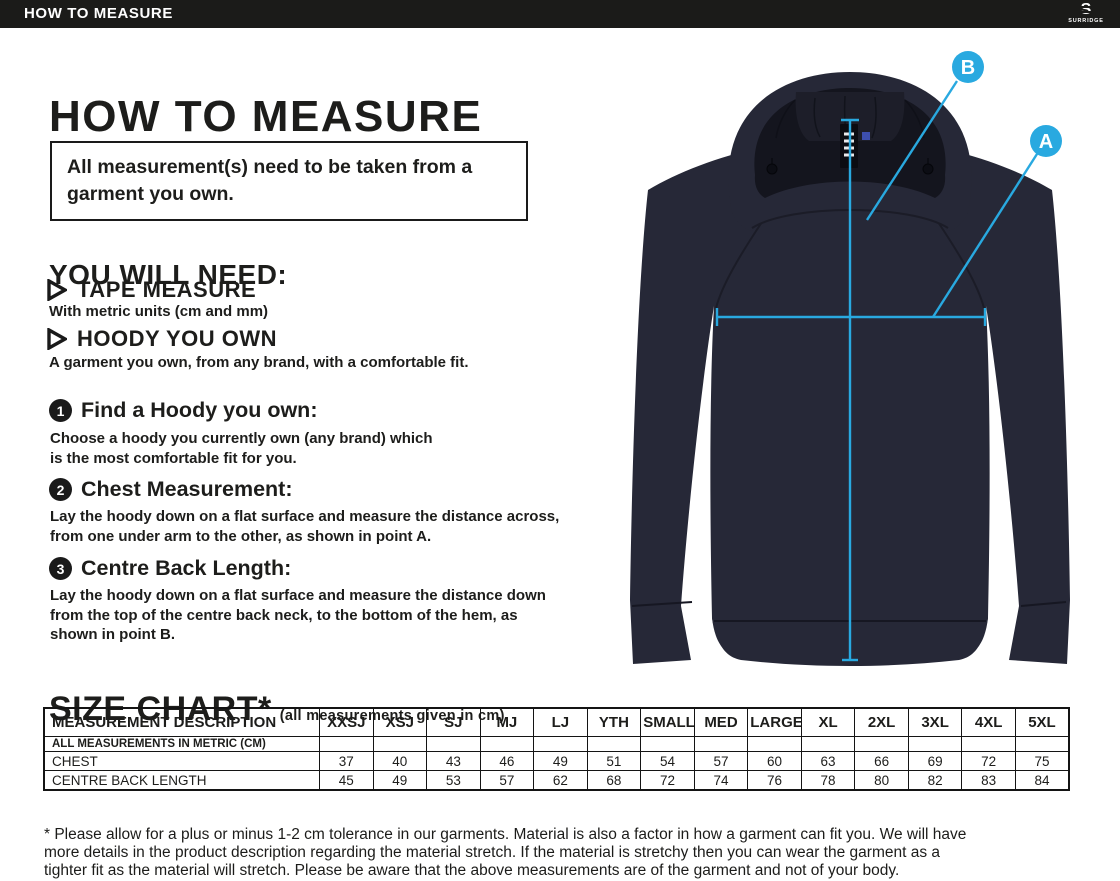 The height and width of the screenshot is (881, 1120). Describe the element at coordinates (346, 761) in the screenshot. I see `measurement-value-cell: 37` at that location.